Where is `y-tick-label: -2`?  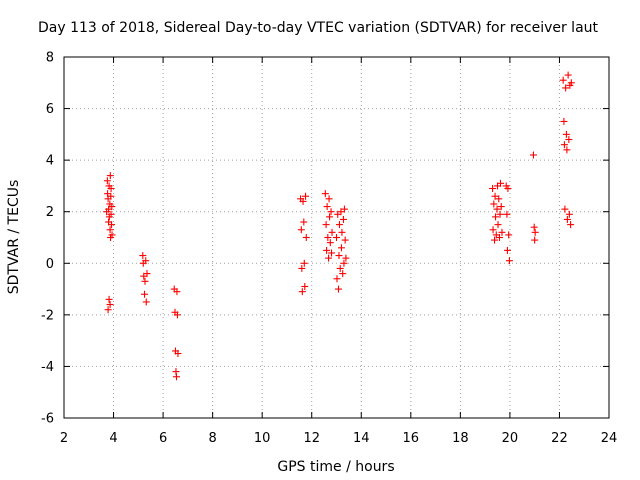 y-tick-label: -2 is located at coordinates (47, 315).